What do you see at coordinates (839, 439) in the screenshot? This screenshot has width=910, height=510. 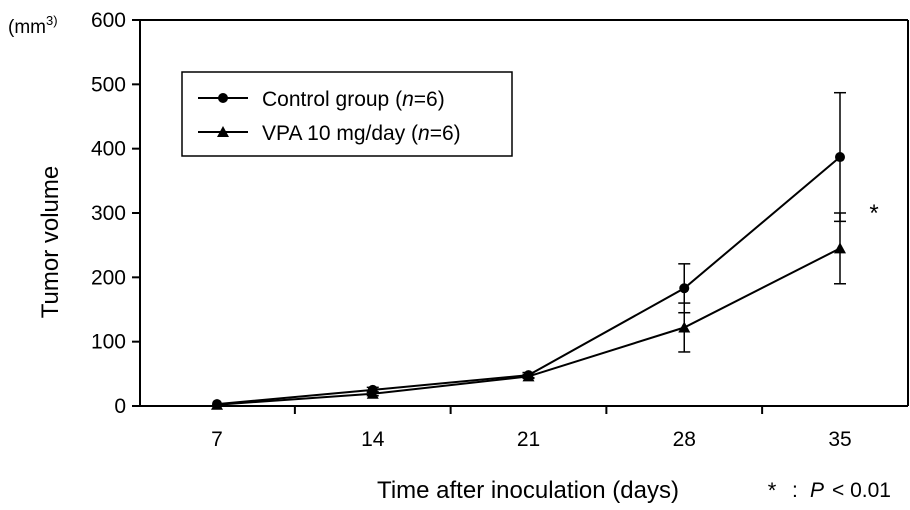 I see `x-tick-label: 35` at bounding box center [839, 439].